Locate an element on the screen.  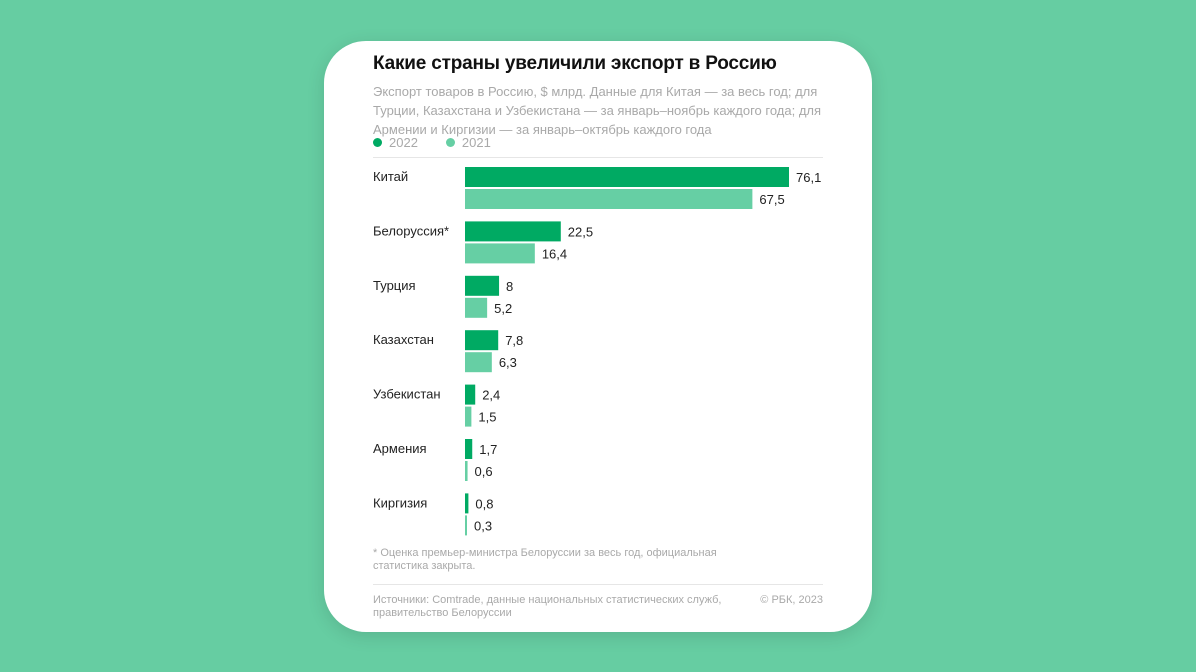
legend-item-2021: 2021 is located at coordinates (468, 142).